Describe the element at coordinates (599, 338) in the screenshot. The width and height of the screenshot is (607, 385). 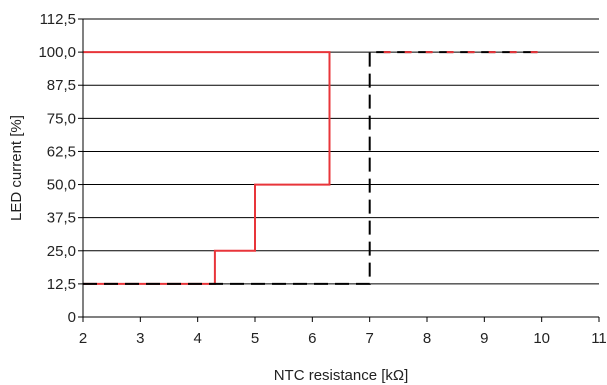
I see `x-tick-label: 11` at that location.